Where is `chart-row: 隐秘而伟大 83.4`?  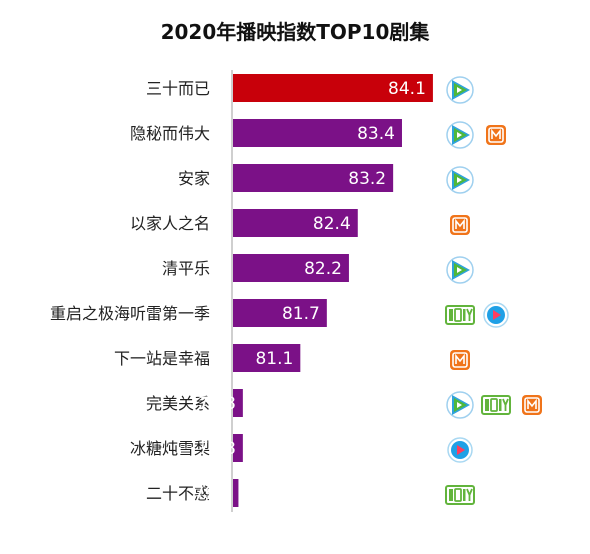 chart-row: 隐秘而伟大 83.4 is located at coordinates (318, 134).